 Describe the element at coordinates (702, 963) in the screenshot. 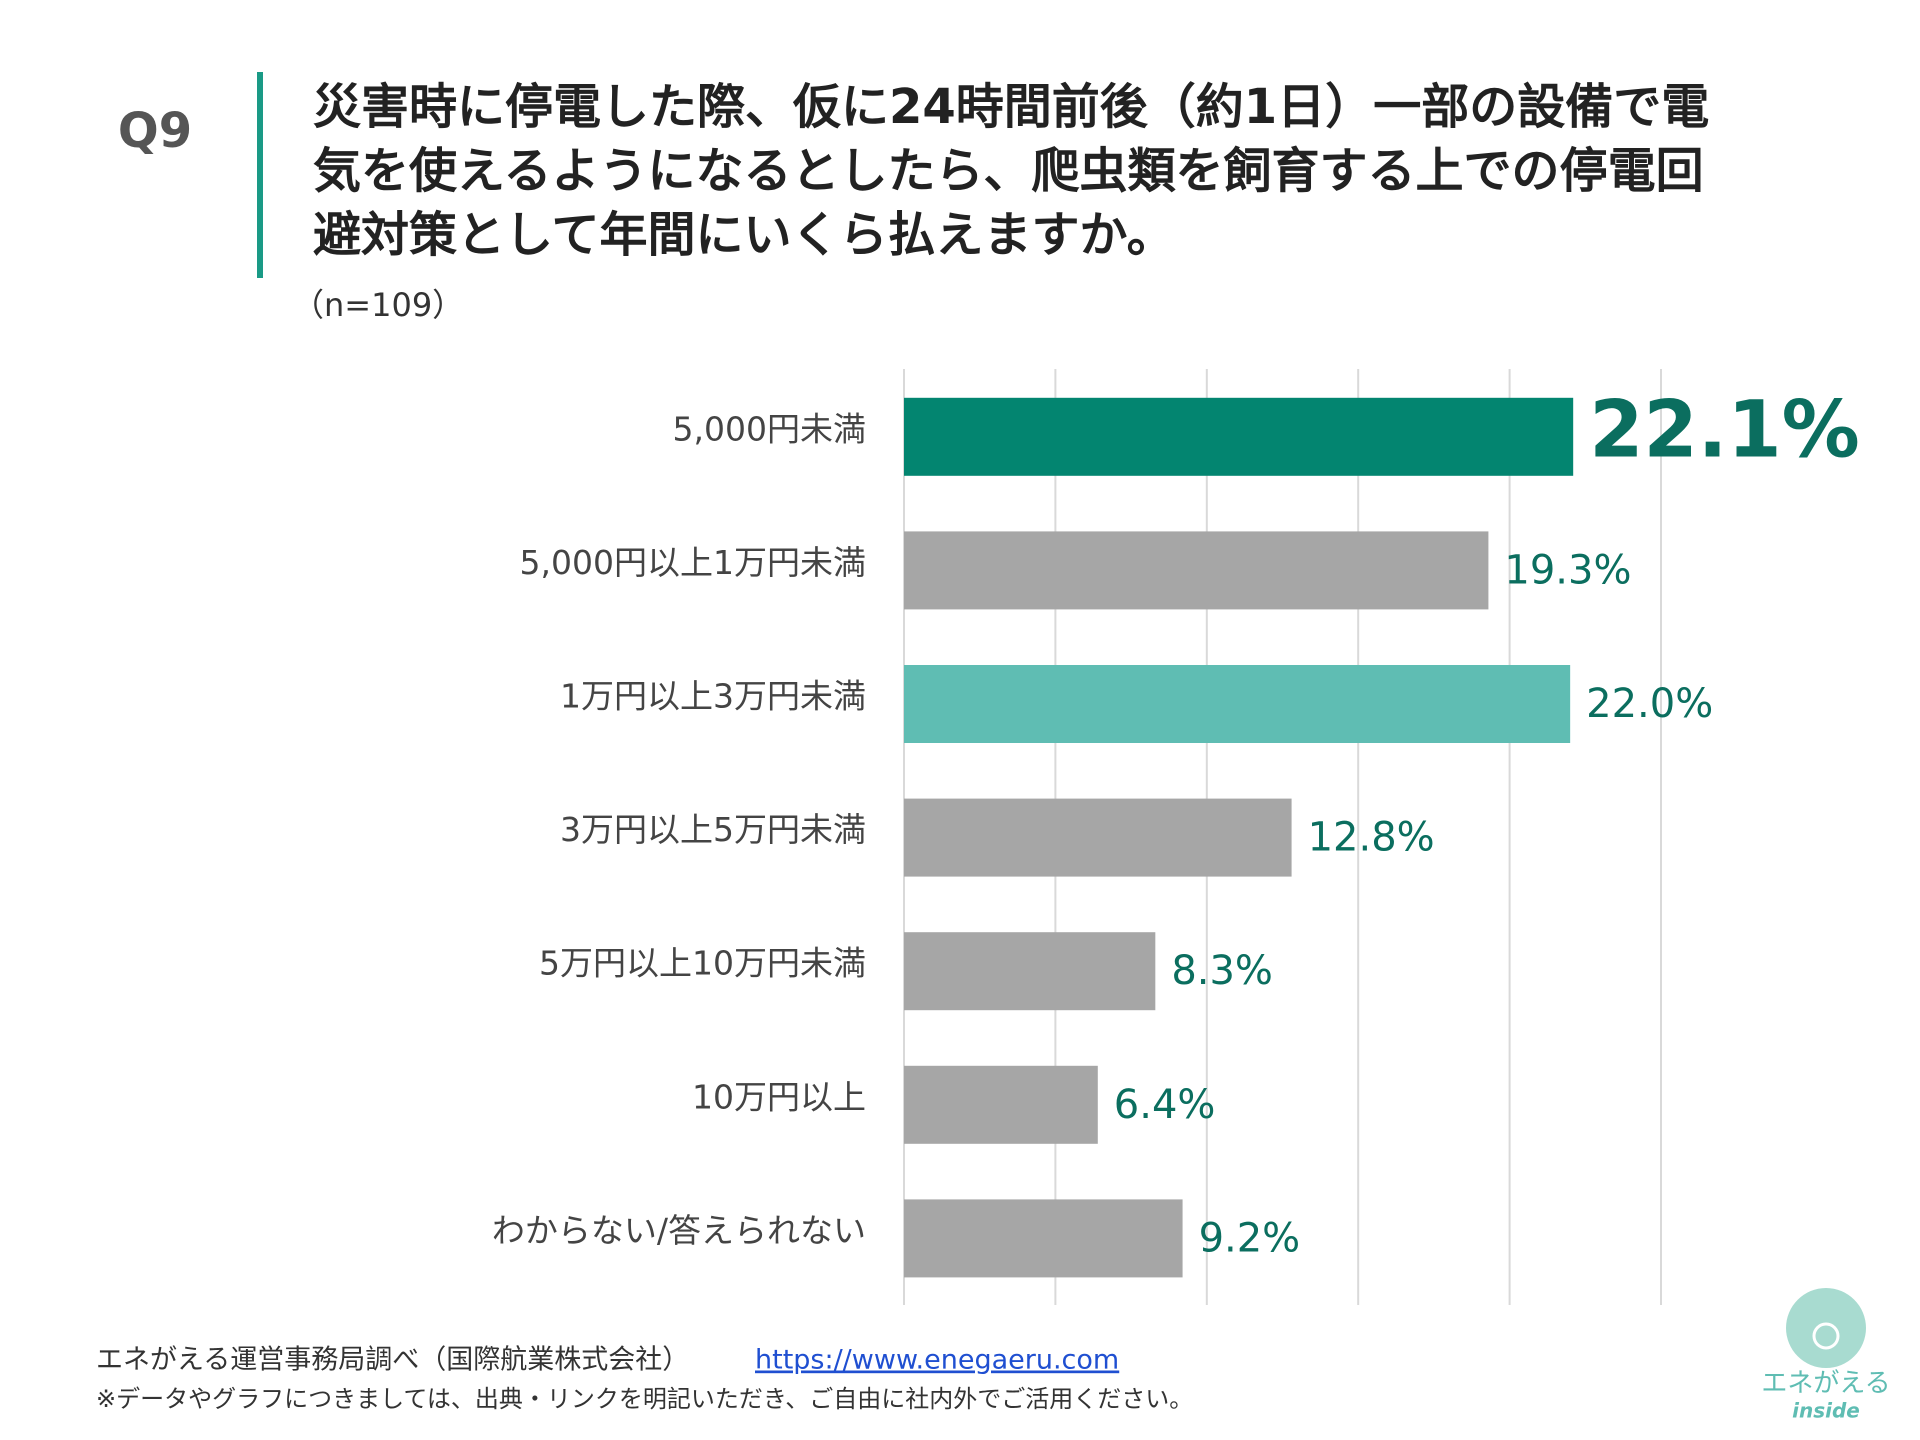

I see `y-tick-label: 5万円以上10万円未満` at that location.